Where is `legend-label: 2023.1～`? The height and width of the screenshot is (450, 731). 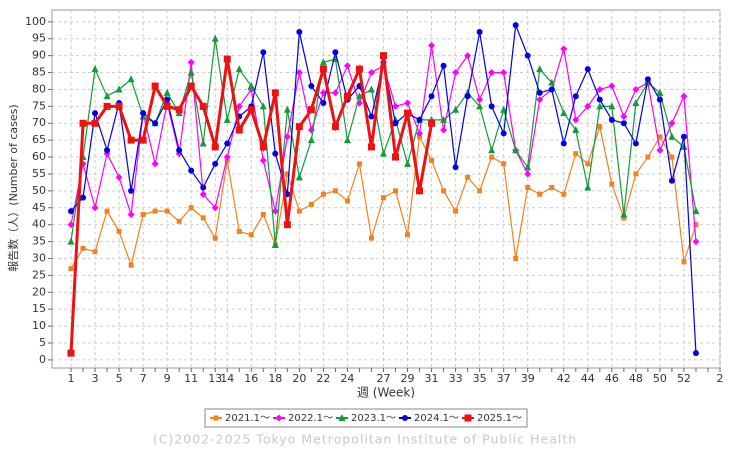
legend-label: 2023.1～ is located at coordinates (373, 418).